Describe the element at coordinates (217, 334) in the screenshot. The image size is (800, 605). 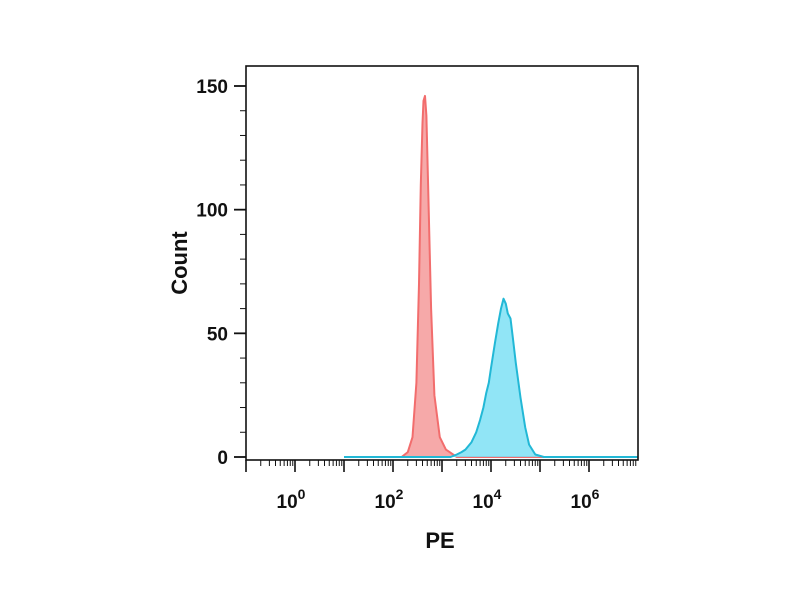
I see `y-tick-label: 50` at that location.